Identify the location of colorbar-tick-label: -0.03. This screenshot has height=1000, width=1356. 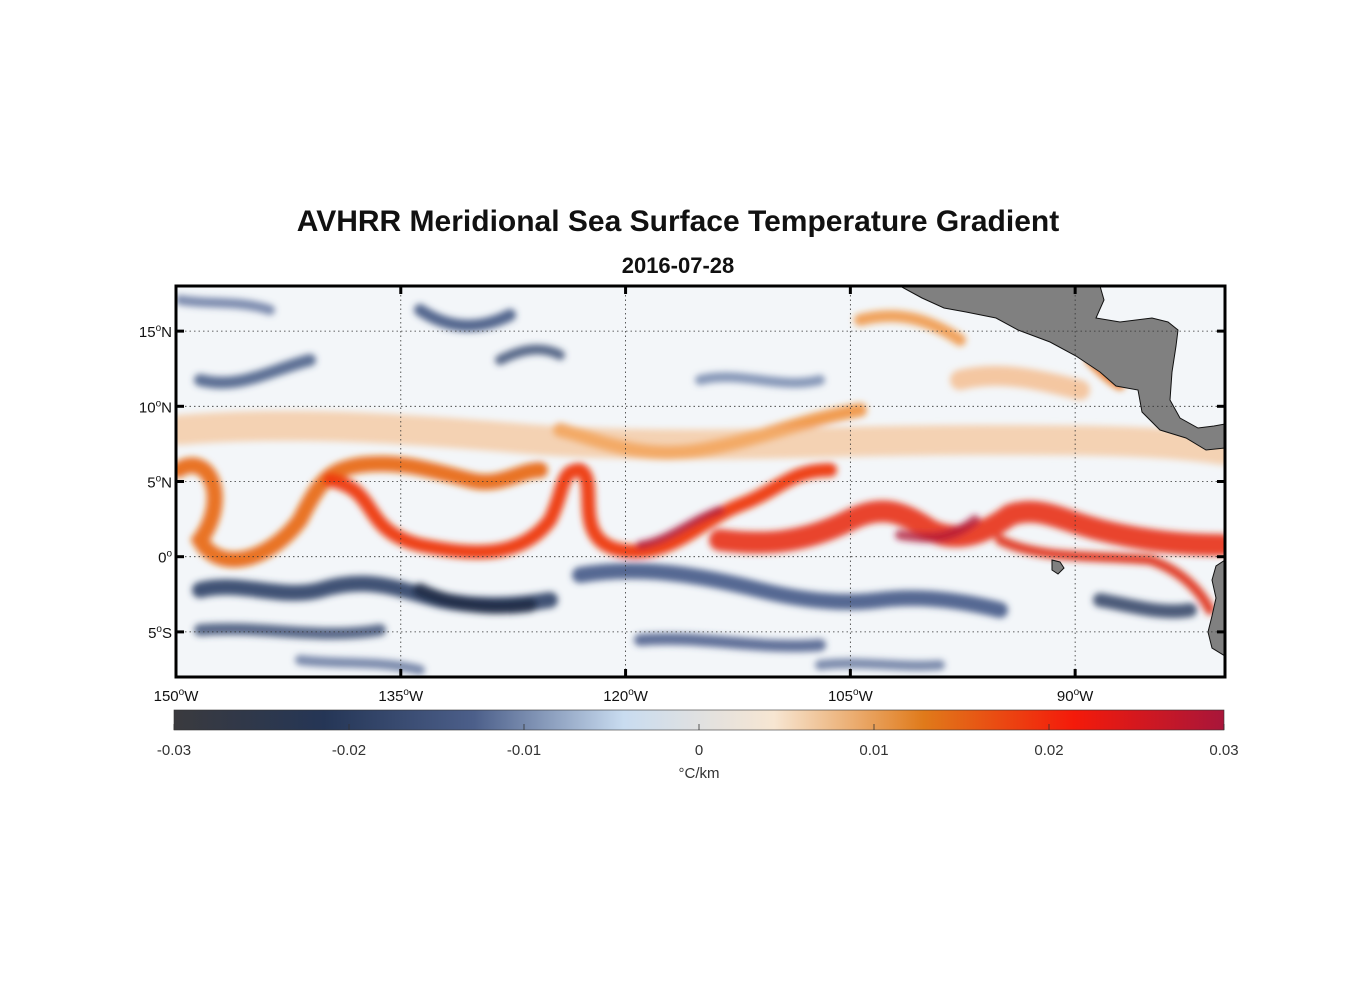
(174, 750).